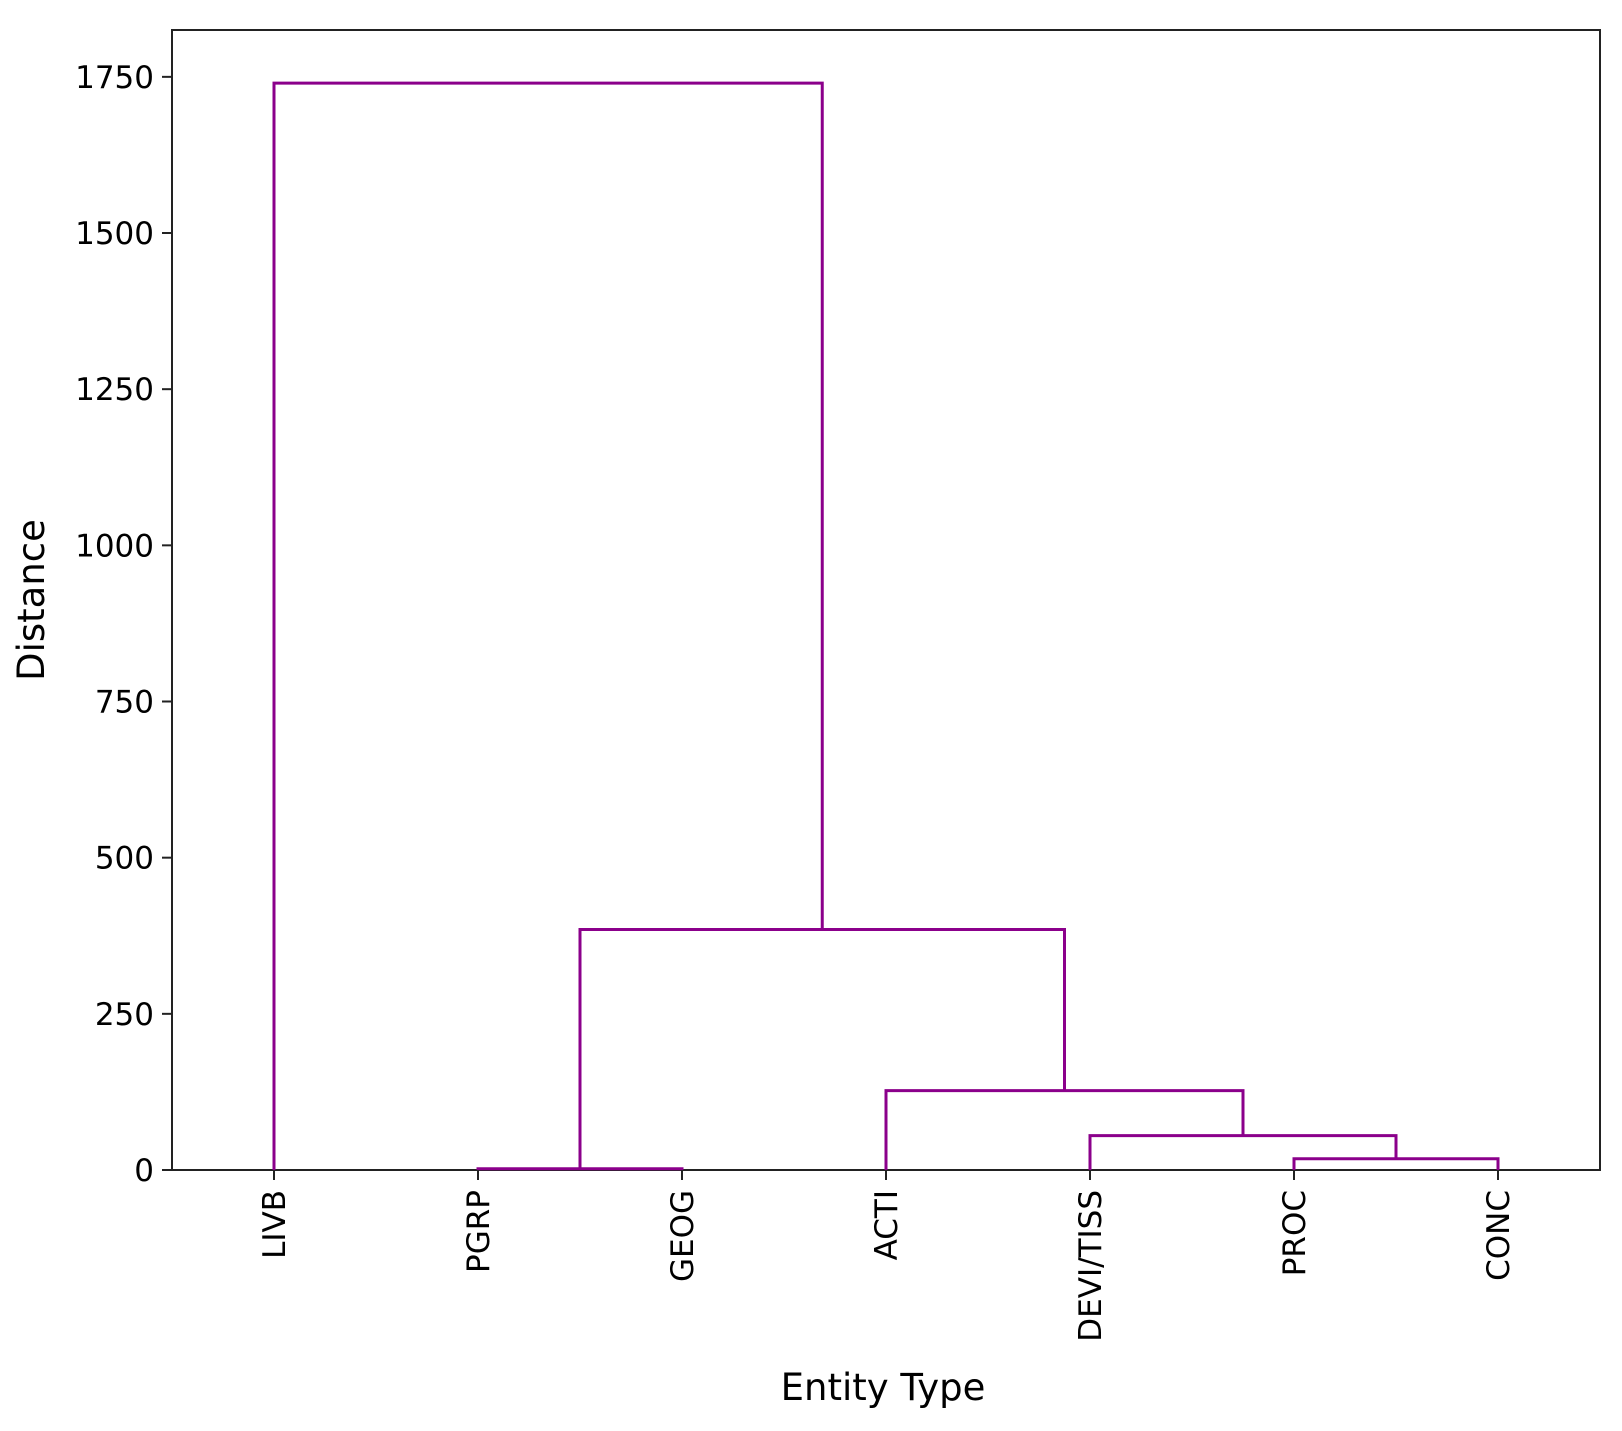 This screenshot has height=1431, width=1622. I want to click on x-axis: LIVB PGRP GEOG ACTI DEVI/TISS PROC CONC, so click(887, 1256).